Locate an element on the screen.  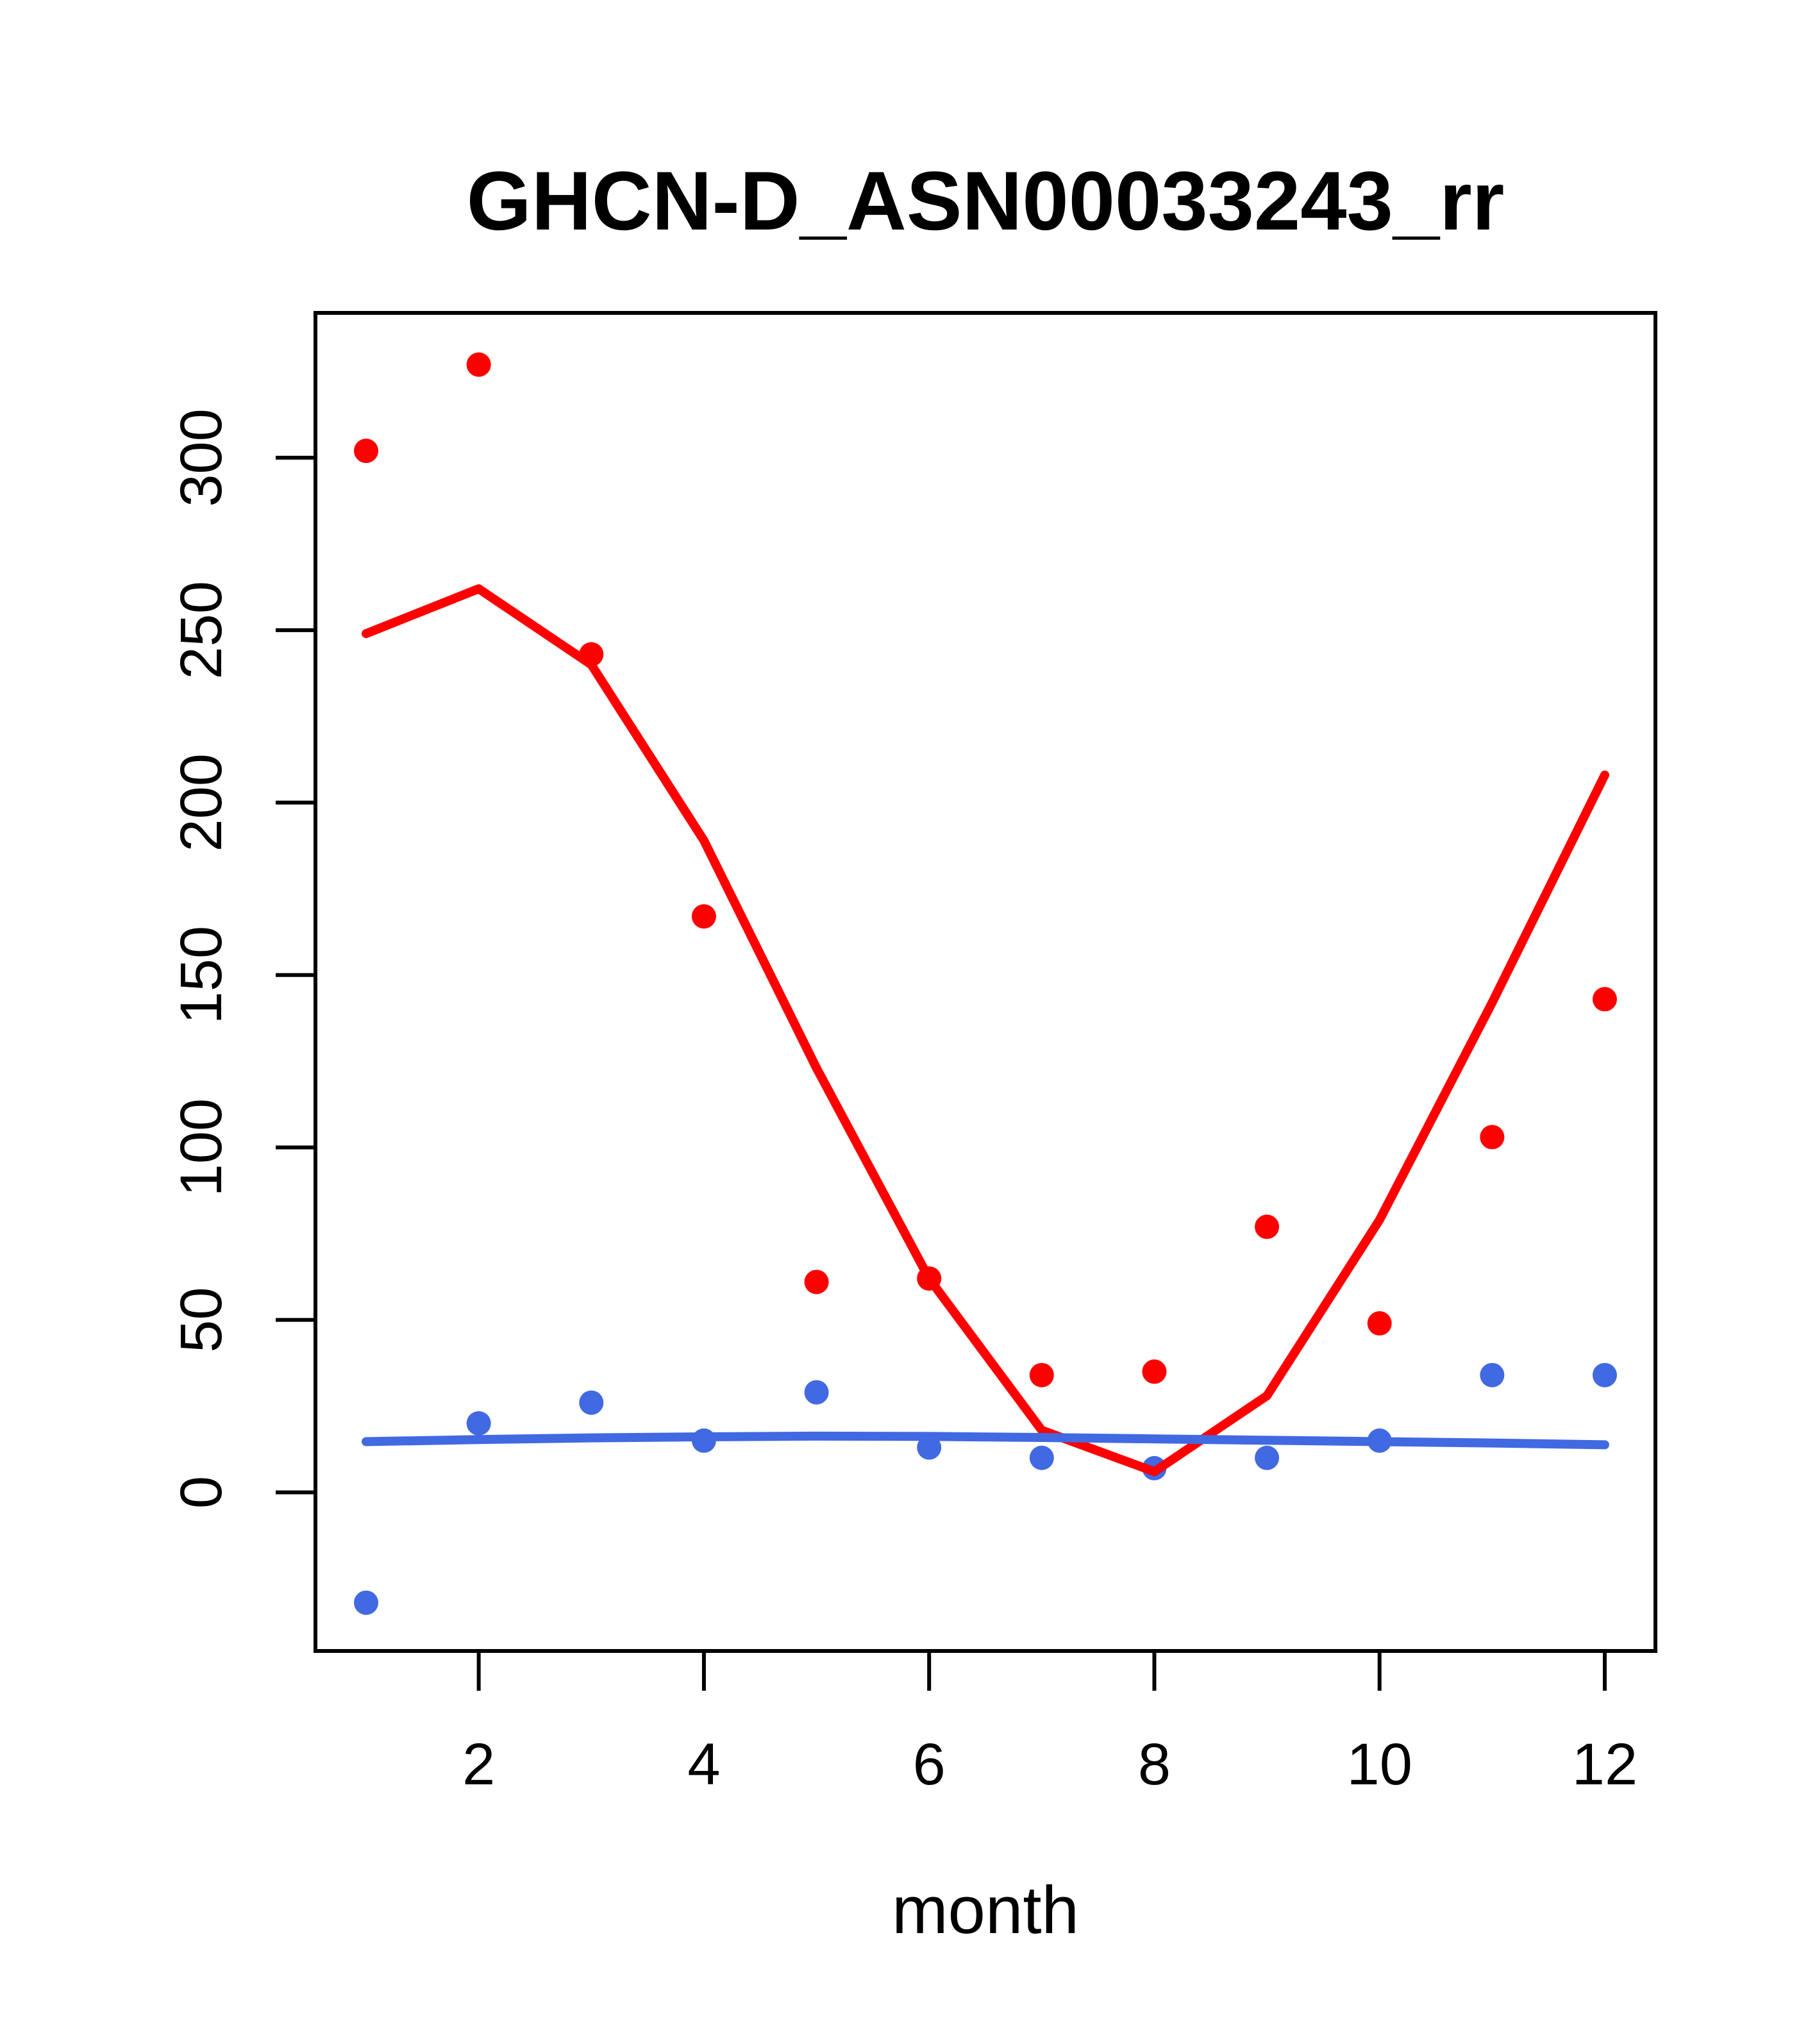
x-axis-label: month is located at coordinates (986, 1910).